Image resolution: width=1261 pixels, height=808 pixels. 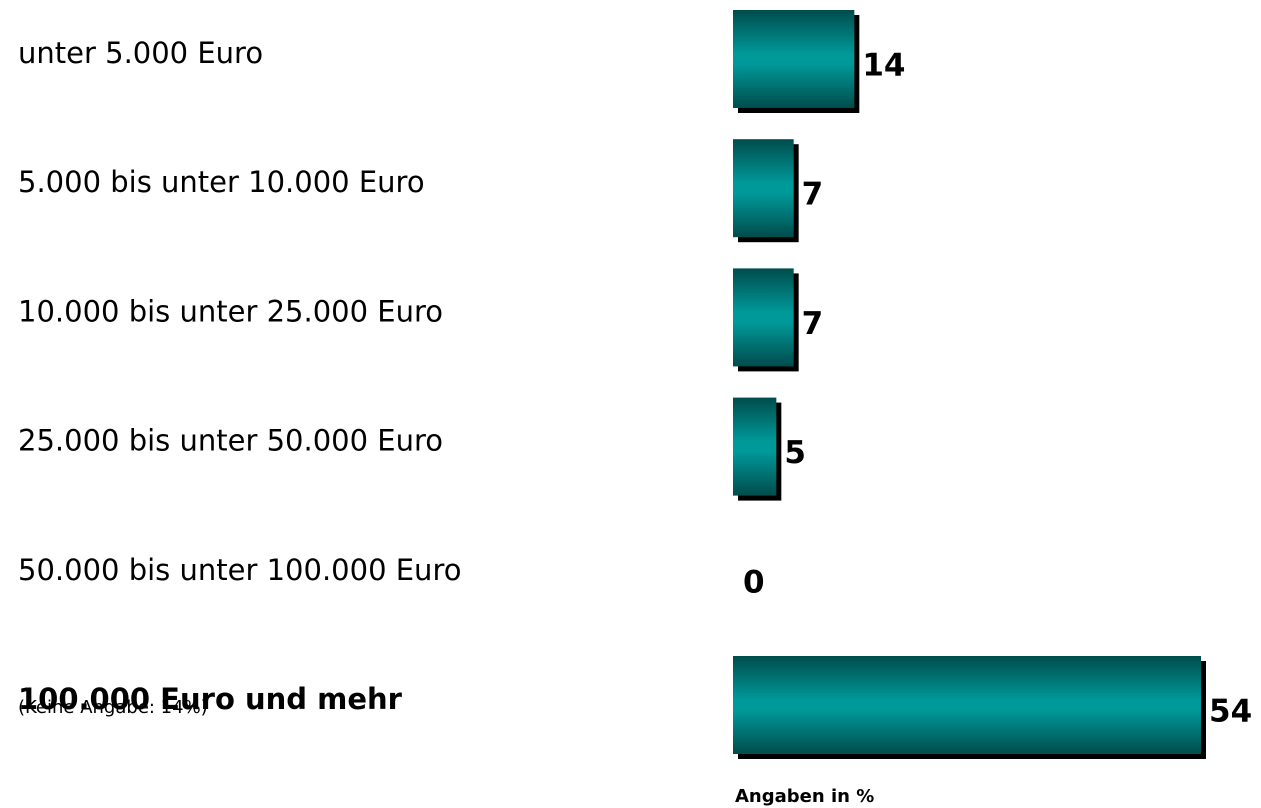 I want to click on value-label: 54, so click(x=1230, y=712).